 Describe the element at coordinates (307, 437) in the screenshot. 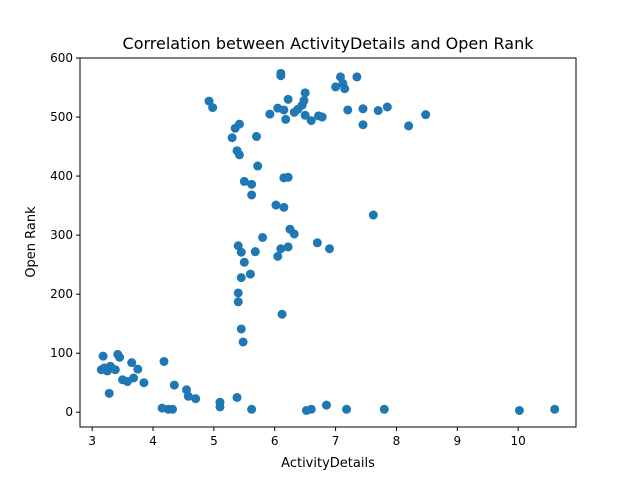

I see `x-axis-ticks: 3 4 5 6 7 8 9 10` at that location.